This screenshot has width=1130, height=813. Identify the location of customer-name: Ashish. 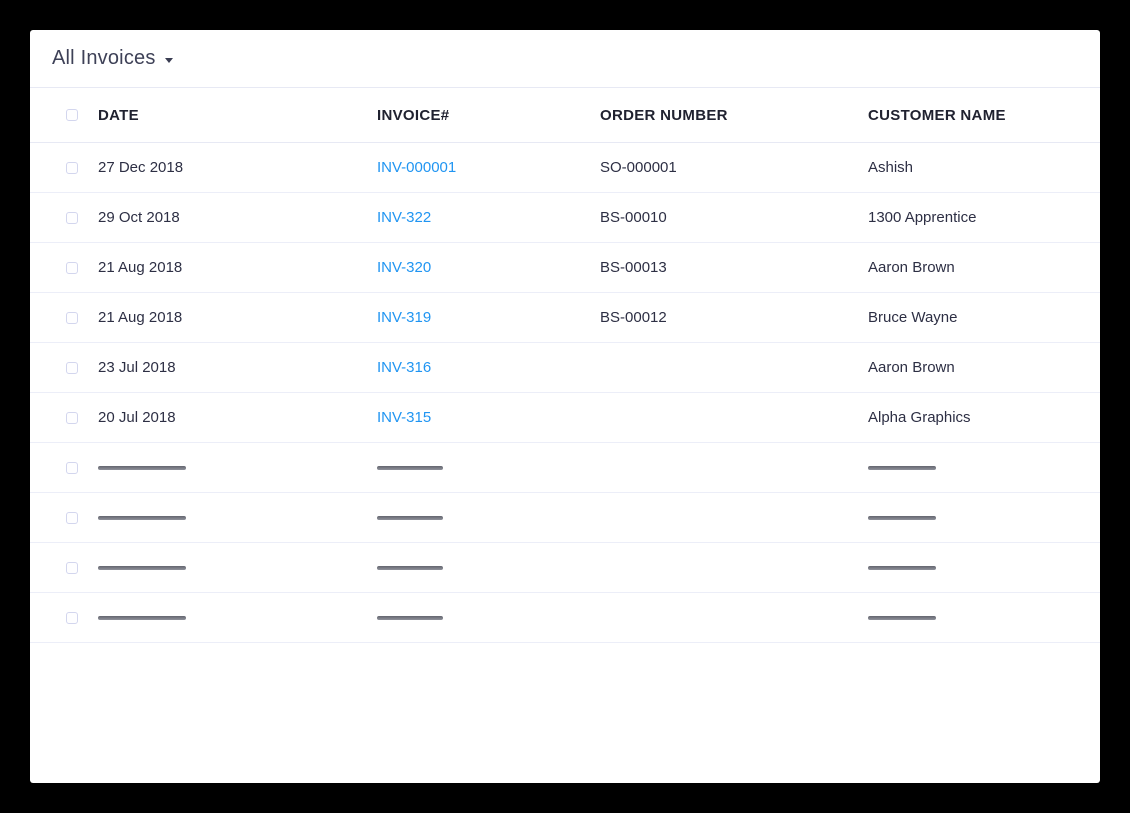
(891, 167).